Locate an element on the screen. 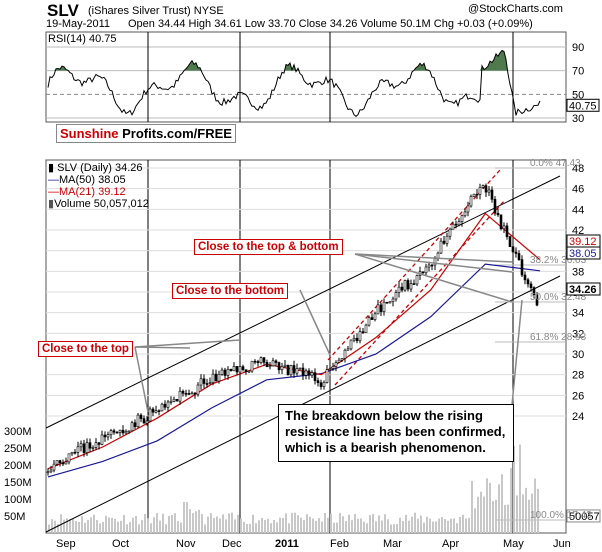 This screenshot has width=602, height=552. legend-title: ▮ SLV (Daily) 34.26 is located at coordinates (95, 168).